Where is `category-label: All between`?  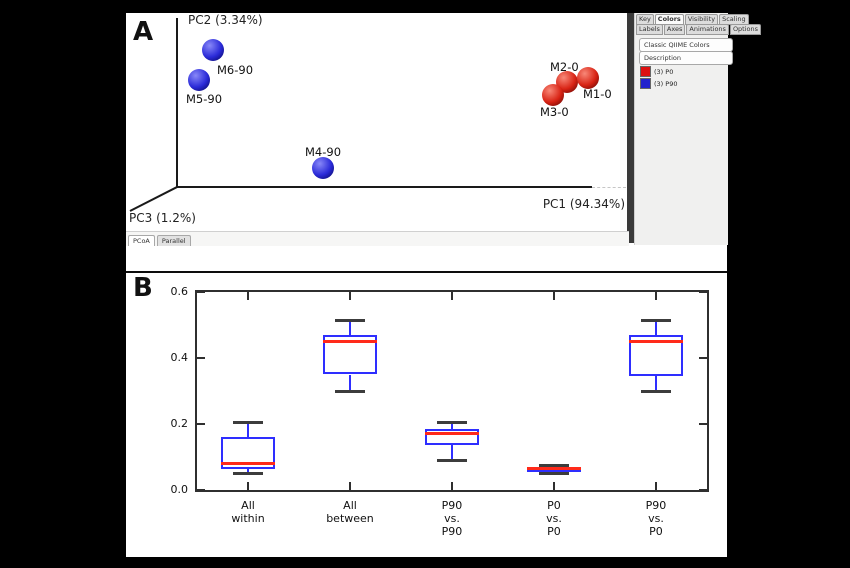
category-label: All between is located at coordinates (350, 512).